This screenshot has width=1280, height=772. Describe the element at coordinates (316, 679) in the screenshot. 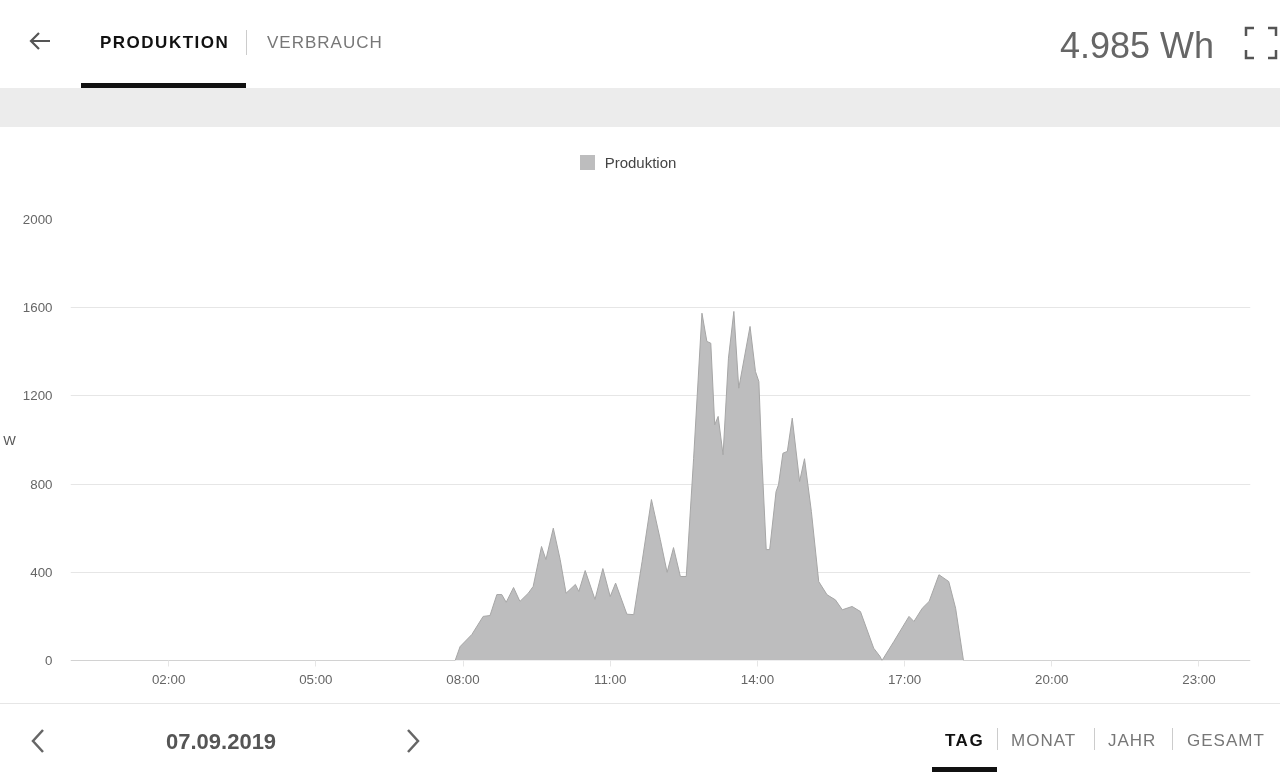

I see `x-tick-label: 05:00` at that location.